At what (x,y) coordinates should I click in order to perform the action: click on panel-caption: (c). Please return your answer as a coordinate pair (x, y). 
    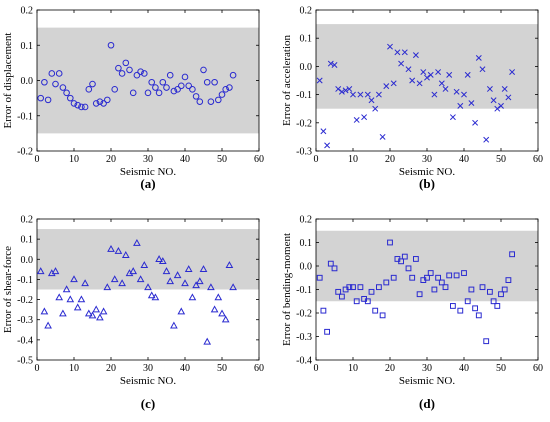
    Looking at the image, I should click on (148, 403).